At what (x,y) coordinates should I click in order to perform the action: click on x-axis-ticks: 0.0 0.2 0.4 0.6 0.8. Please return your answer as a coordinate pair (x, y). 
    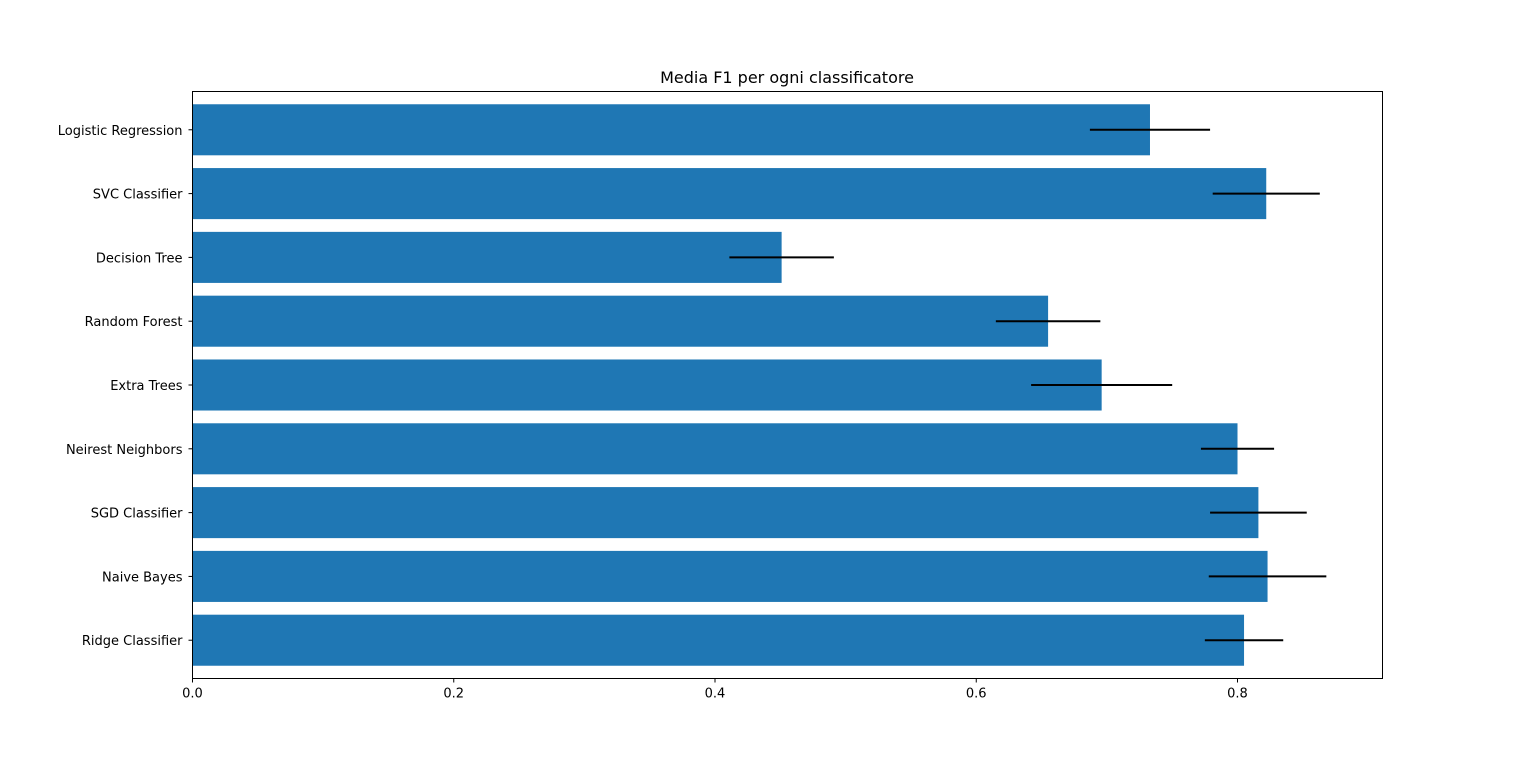
    Looking at the image, I should click on (715, 690).